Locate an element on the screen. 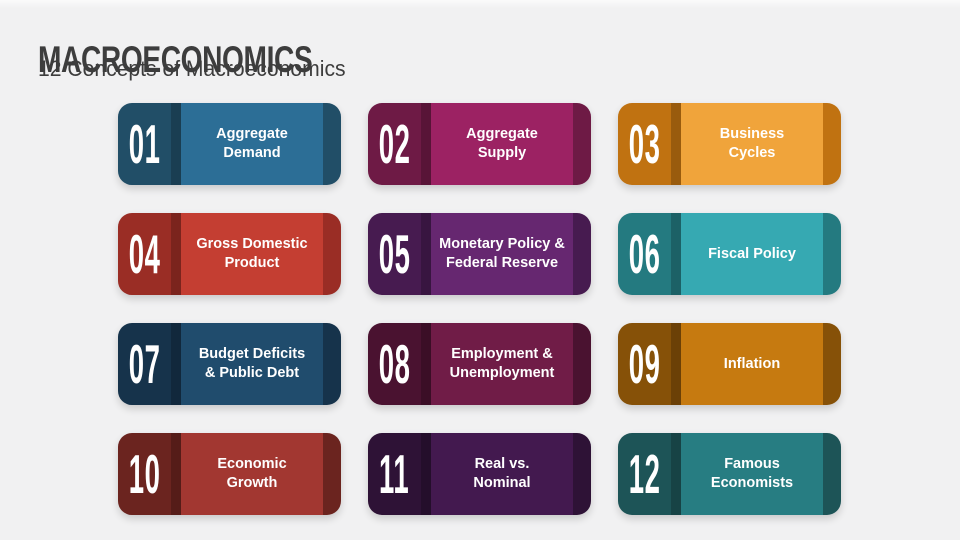  card-number-zone: 06 is located at coordinates (644, 254).